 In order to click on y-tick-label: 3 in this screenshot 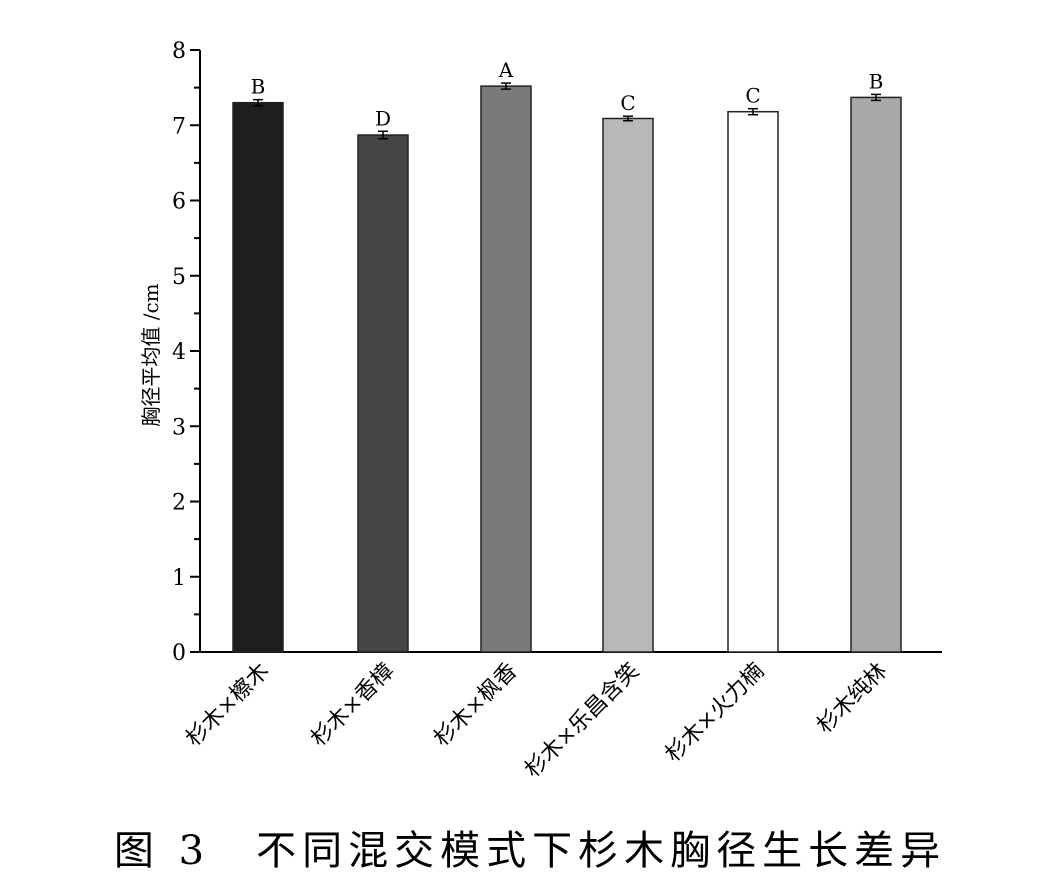, I will do `click(179, 427)`.